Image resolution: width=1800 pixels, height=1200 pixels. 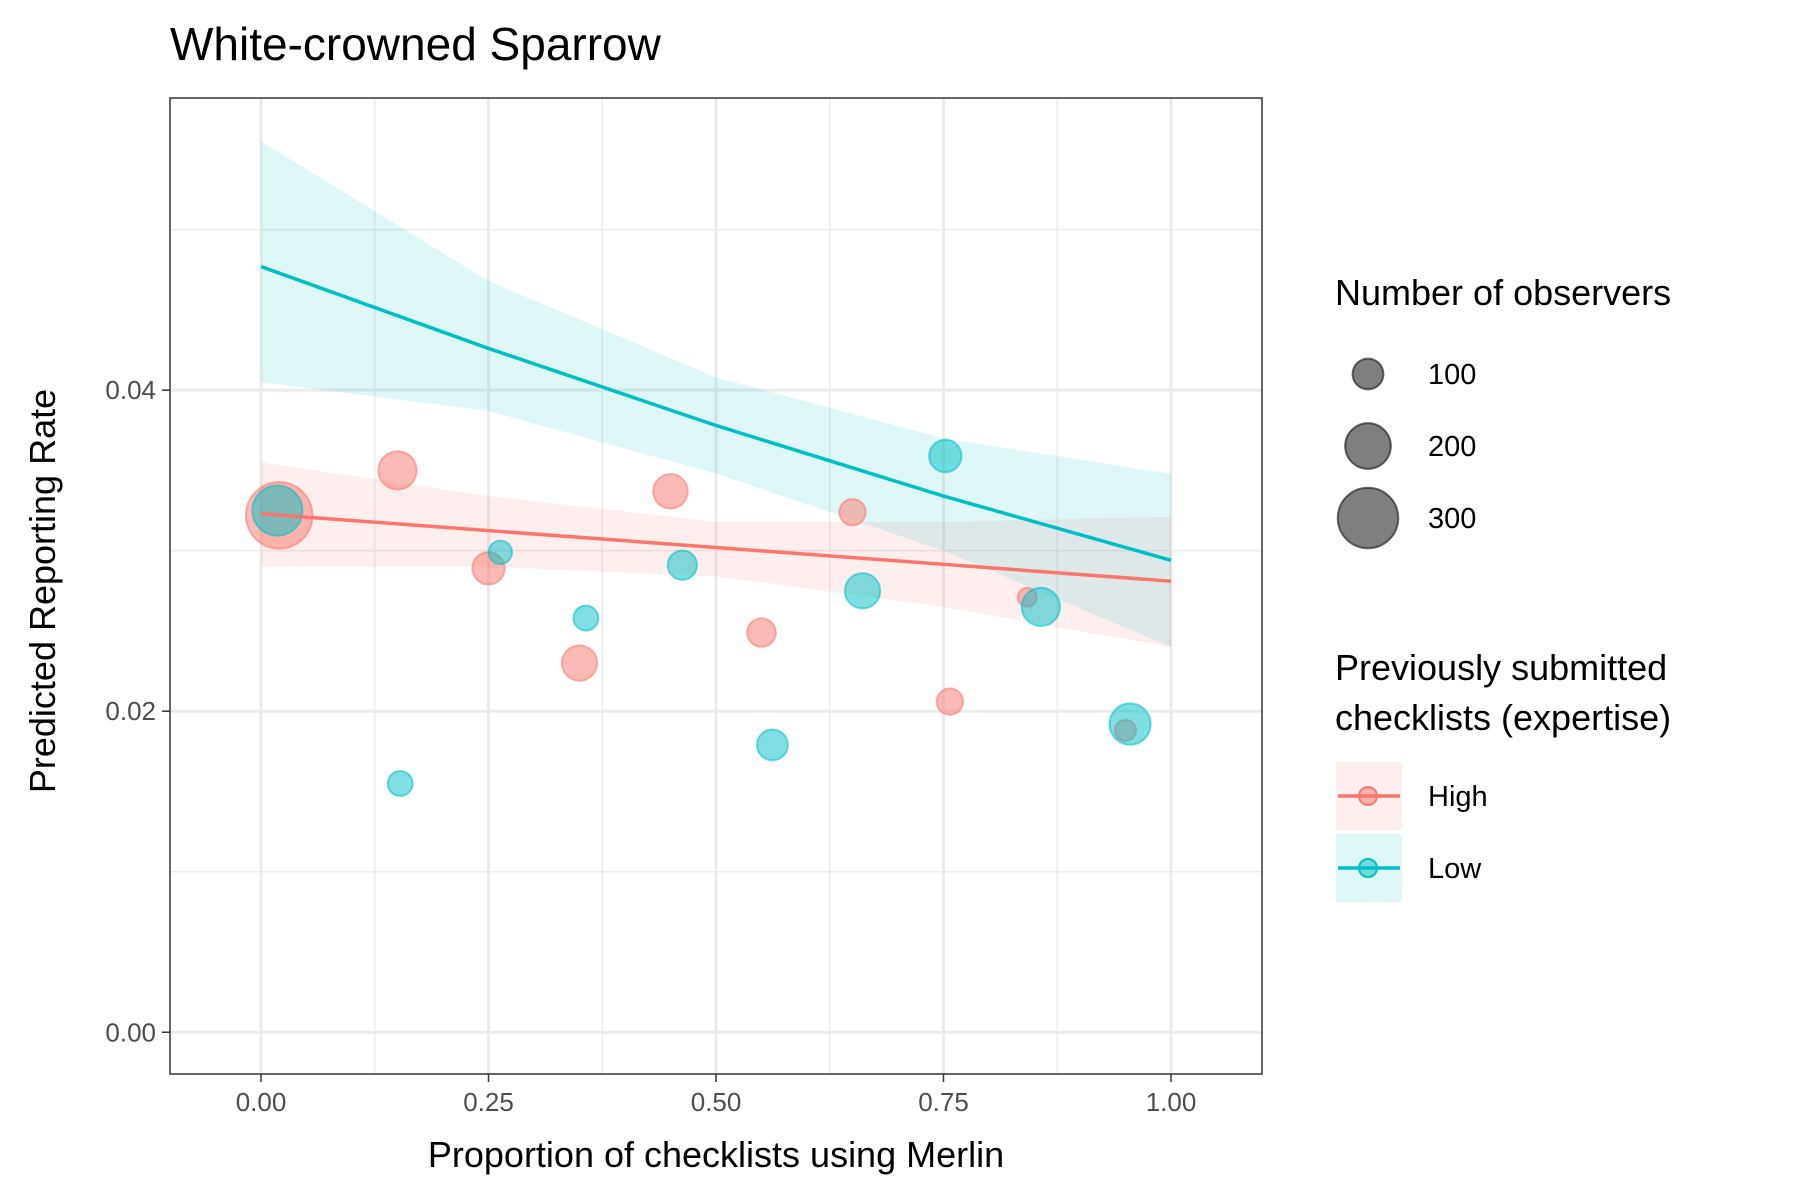 What do you see at coordinates (42, 591) in the screenshot?
I see `y-axis-title: Predicted Reporting Rate` at bounding box center [42, 591].